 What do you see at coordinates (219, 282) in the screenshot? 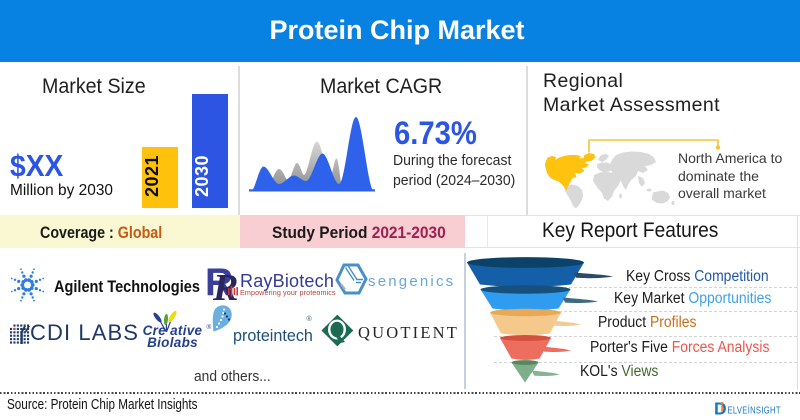
I see `svg-text: R` at bounding box center [219, 282].